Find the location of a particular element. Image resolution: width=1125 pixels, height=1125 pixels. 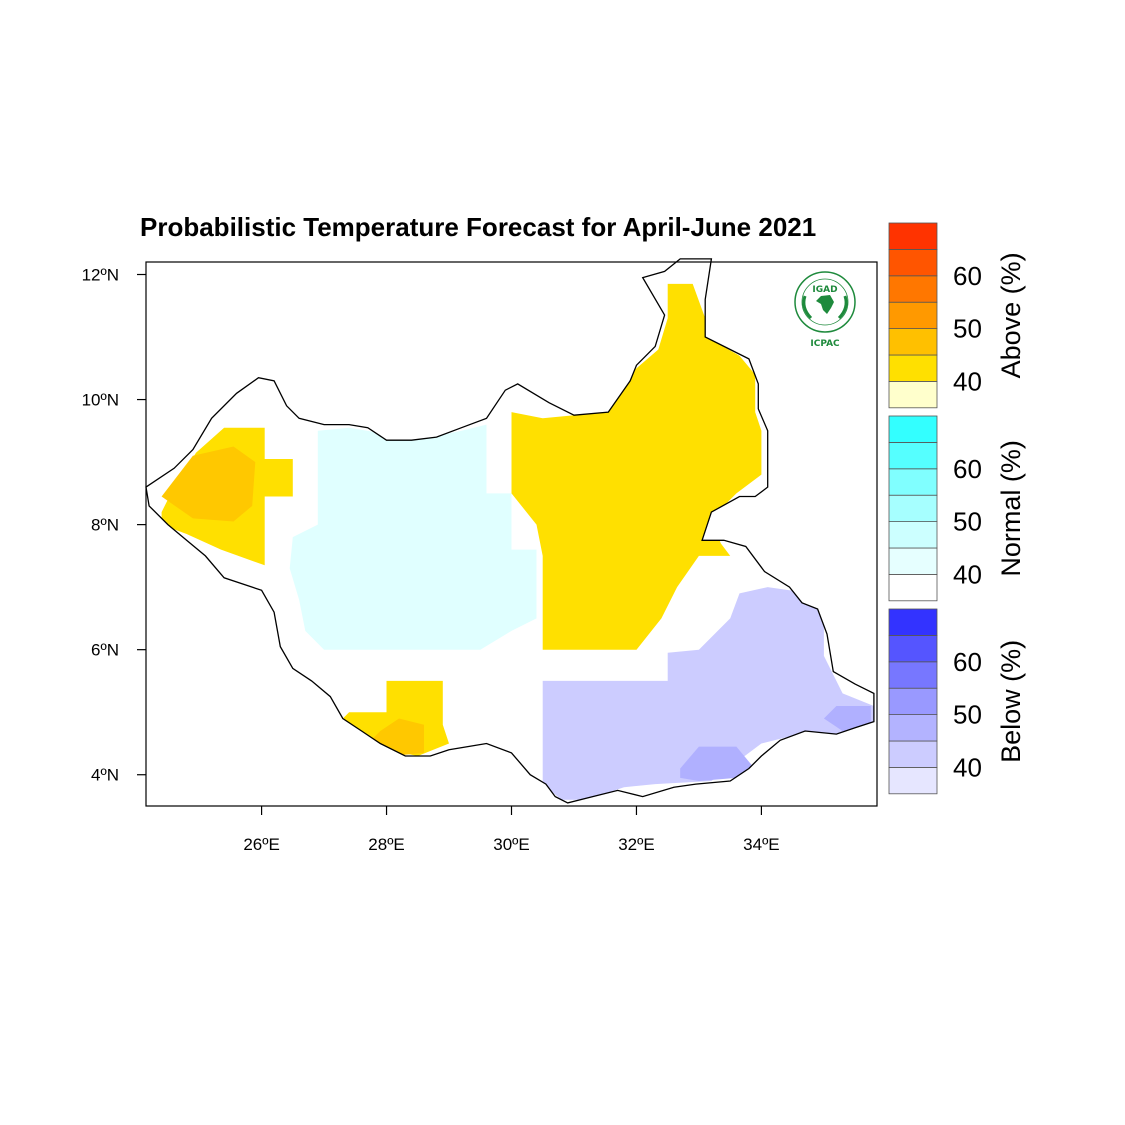

lat-tick-label: 8ºN is located at coordinates (105, 525).